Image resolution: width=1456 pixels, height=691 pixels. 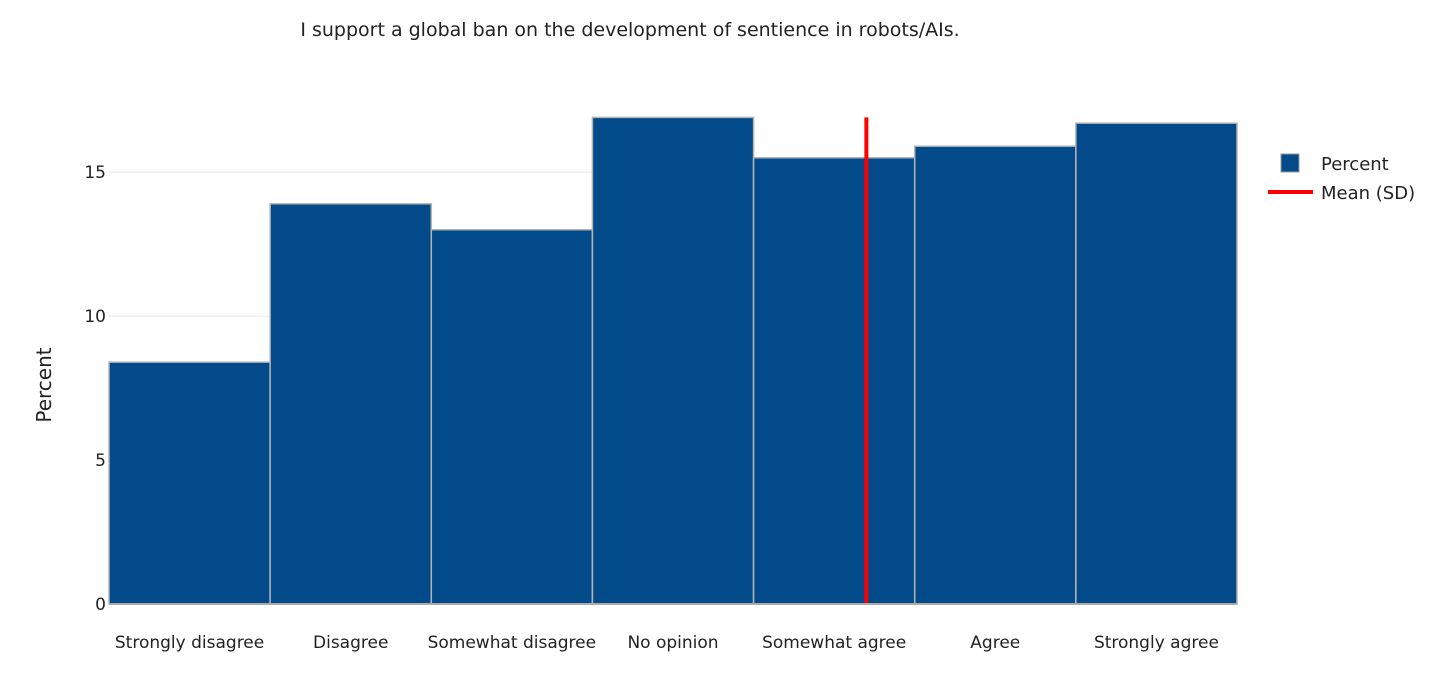 I want to click on y-axis-tick-labels: 0 5 10 15, so click(x=95, y=389).